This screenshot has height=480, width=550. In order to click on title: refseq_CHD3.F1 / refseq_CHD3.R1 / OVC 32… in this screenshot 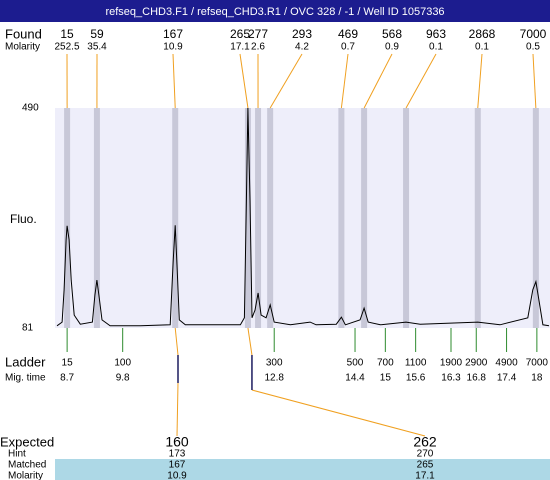, I will do `click(274, 12)`.